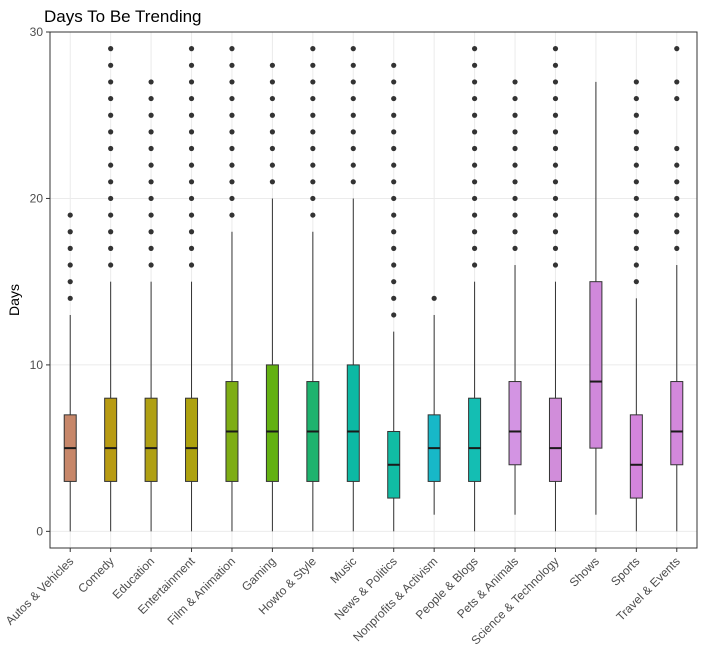 Image resolution: width=707 pixels, height=669 pixels. I want to click on x-tick-label: Sports, so click(625, 571).